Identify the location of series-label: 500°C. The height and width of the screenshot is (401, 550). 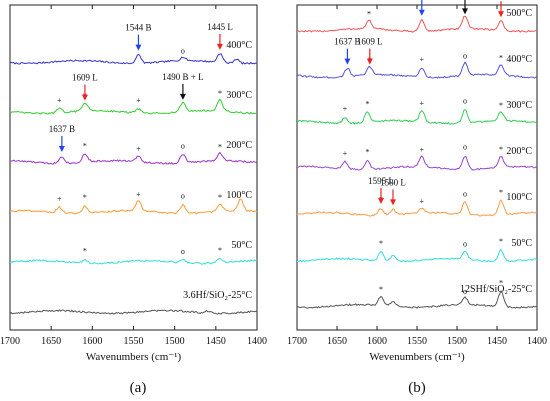
(519, 13).